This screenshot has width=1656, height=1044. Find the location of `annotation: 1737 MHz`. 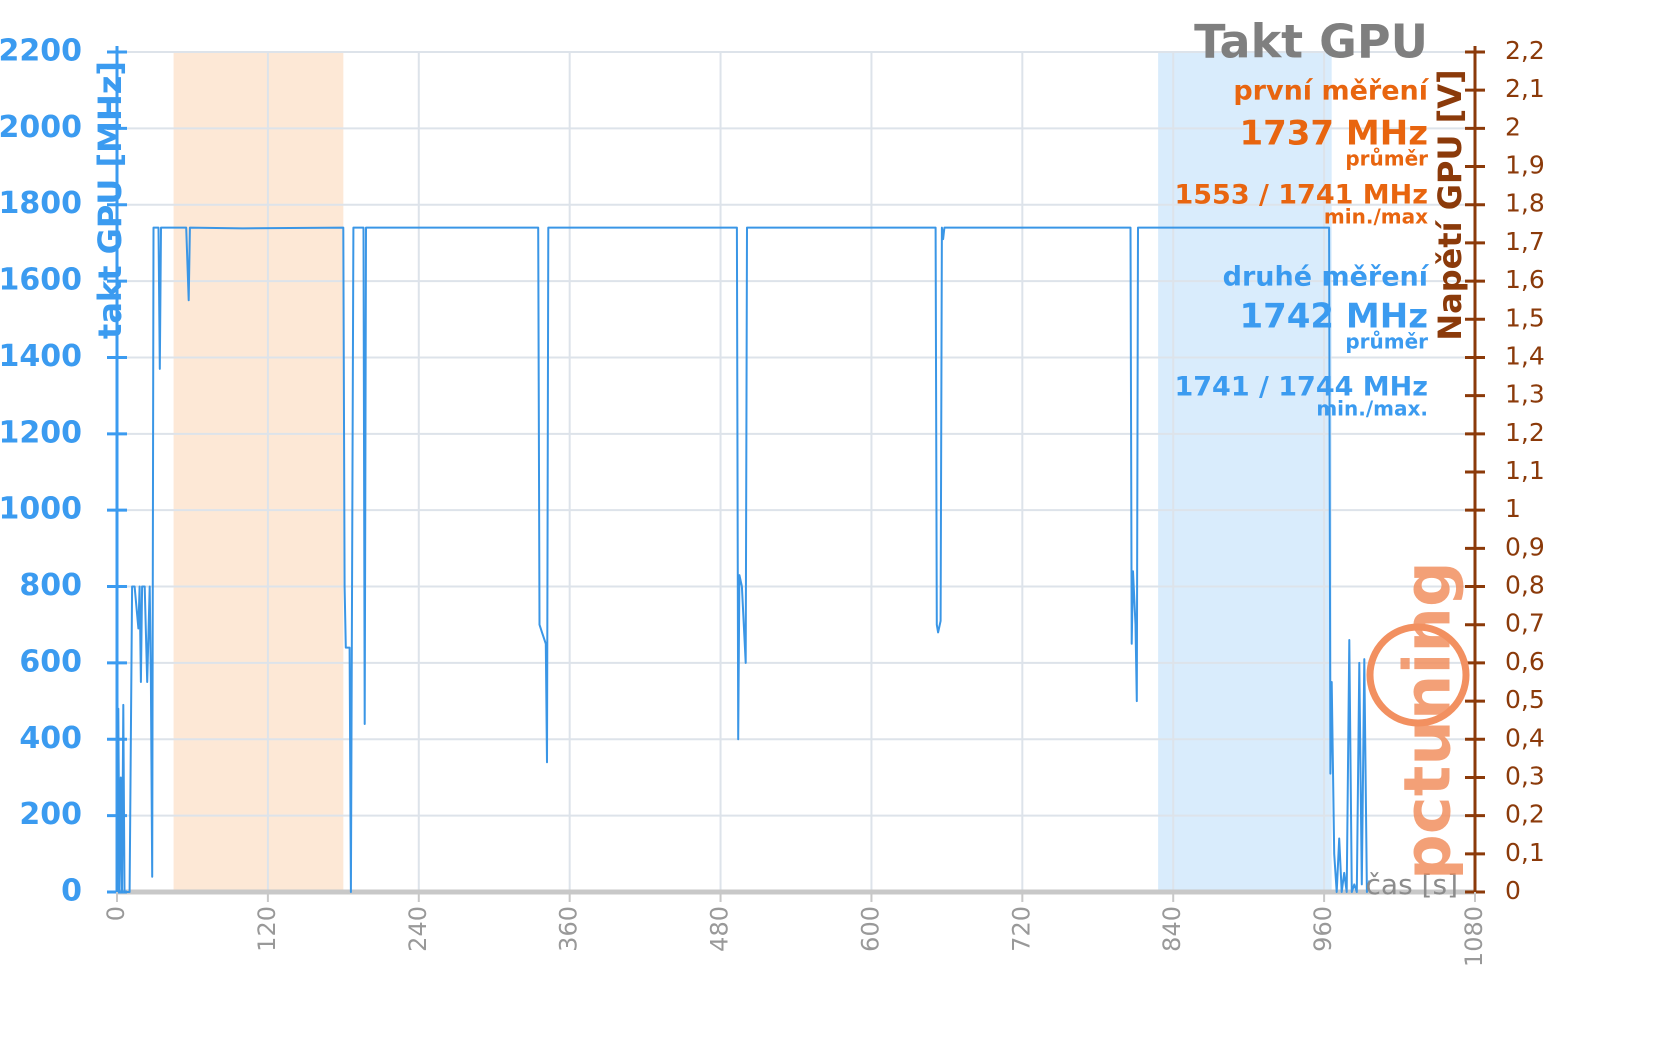

annotation: 1737 MHz is located at coordinates (1333, 134).